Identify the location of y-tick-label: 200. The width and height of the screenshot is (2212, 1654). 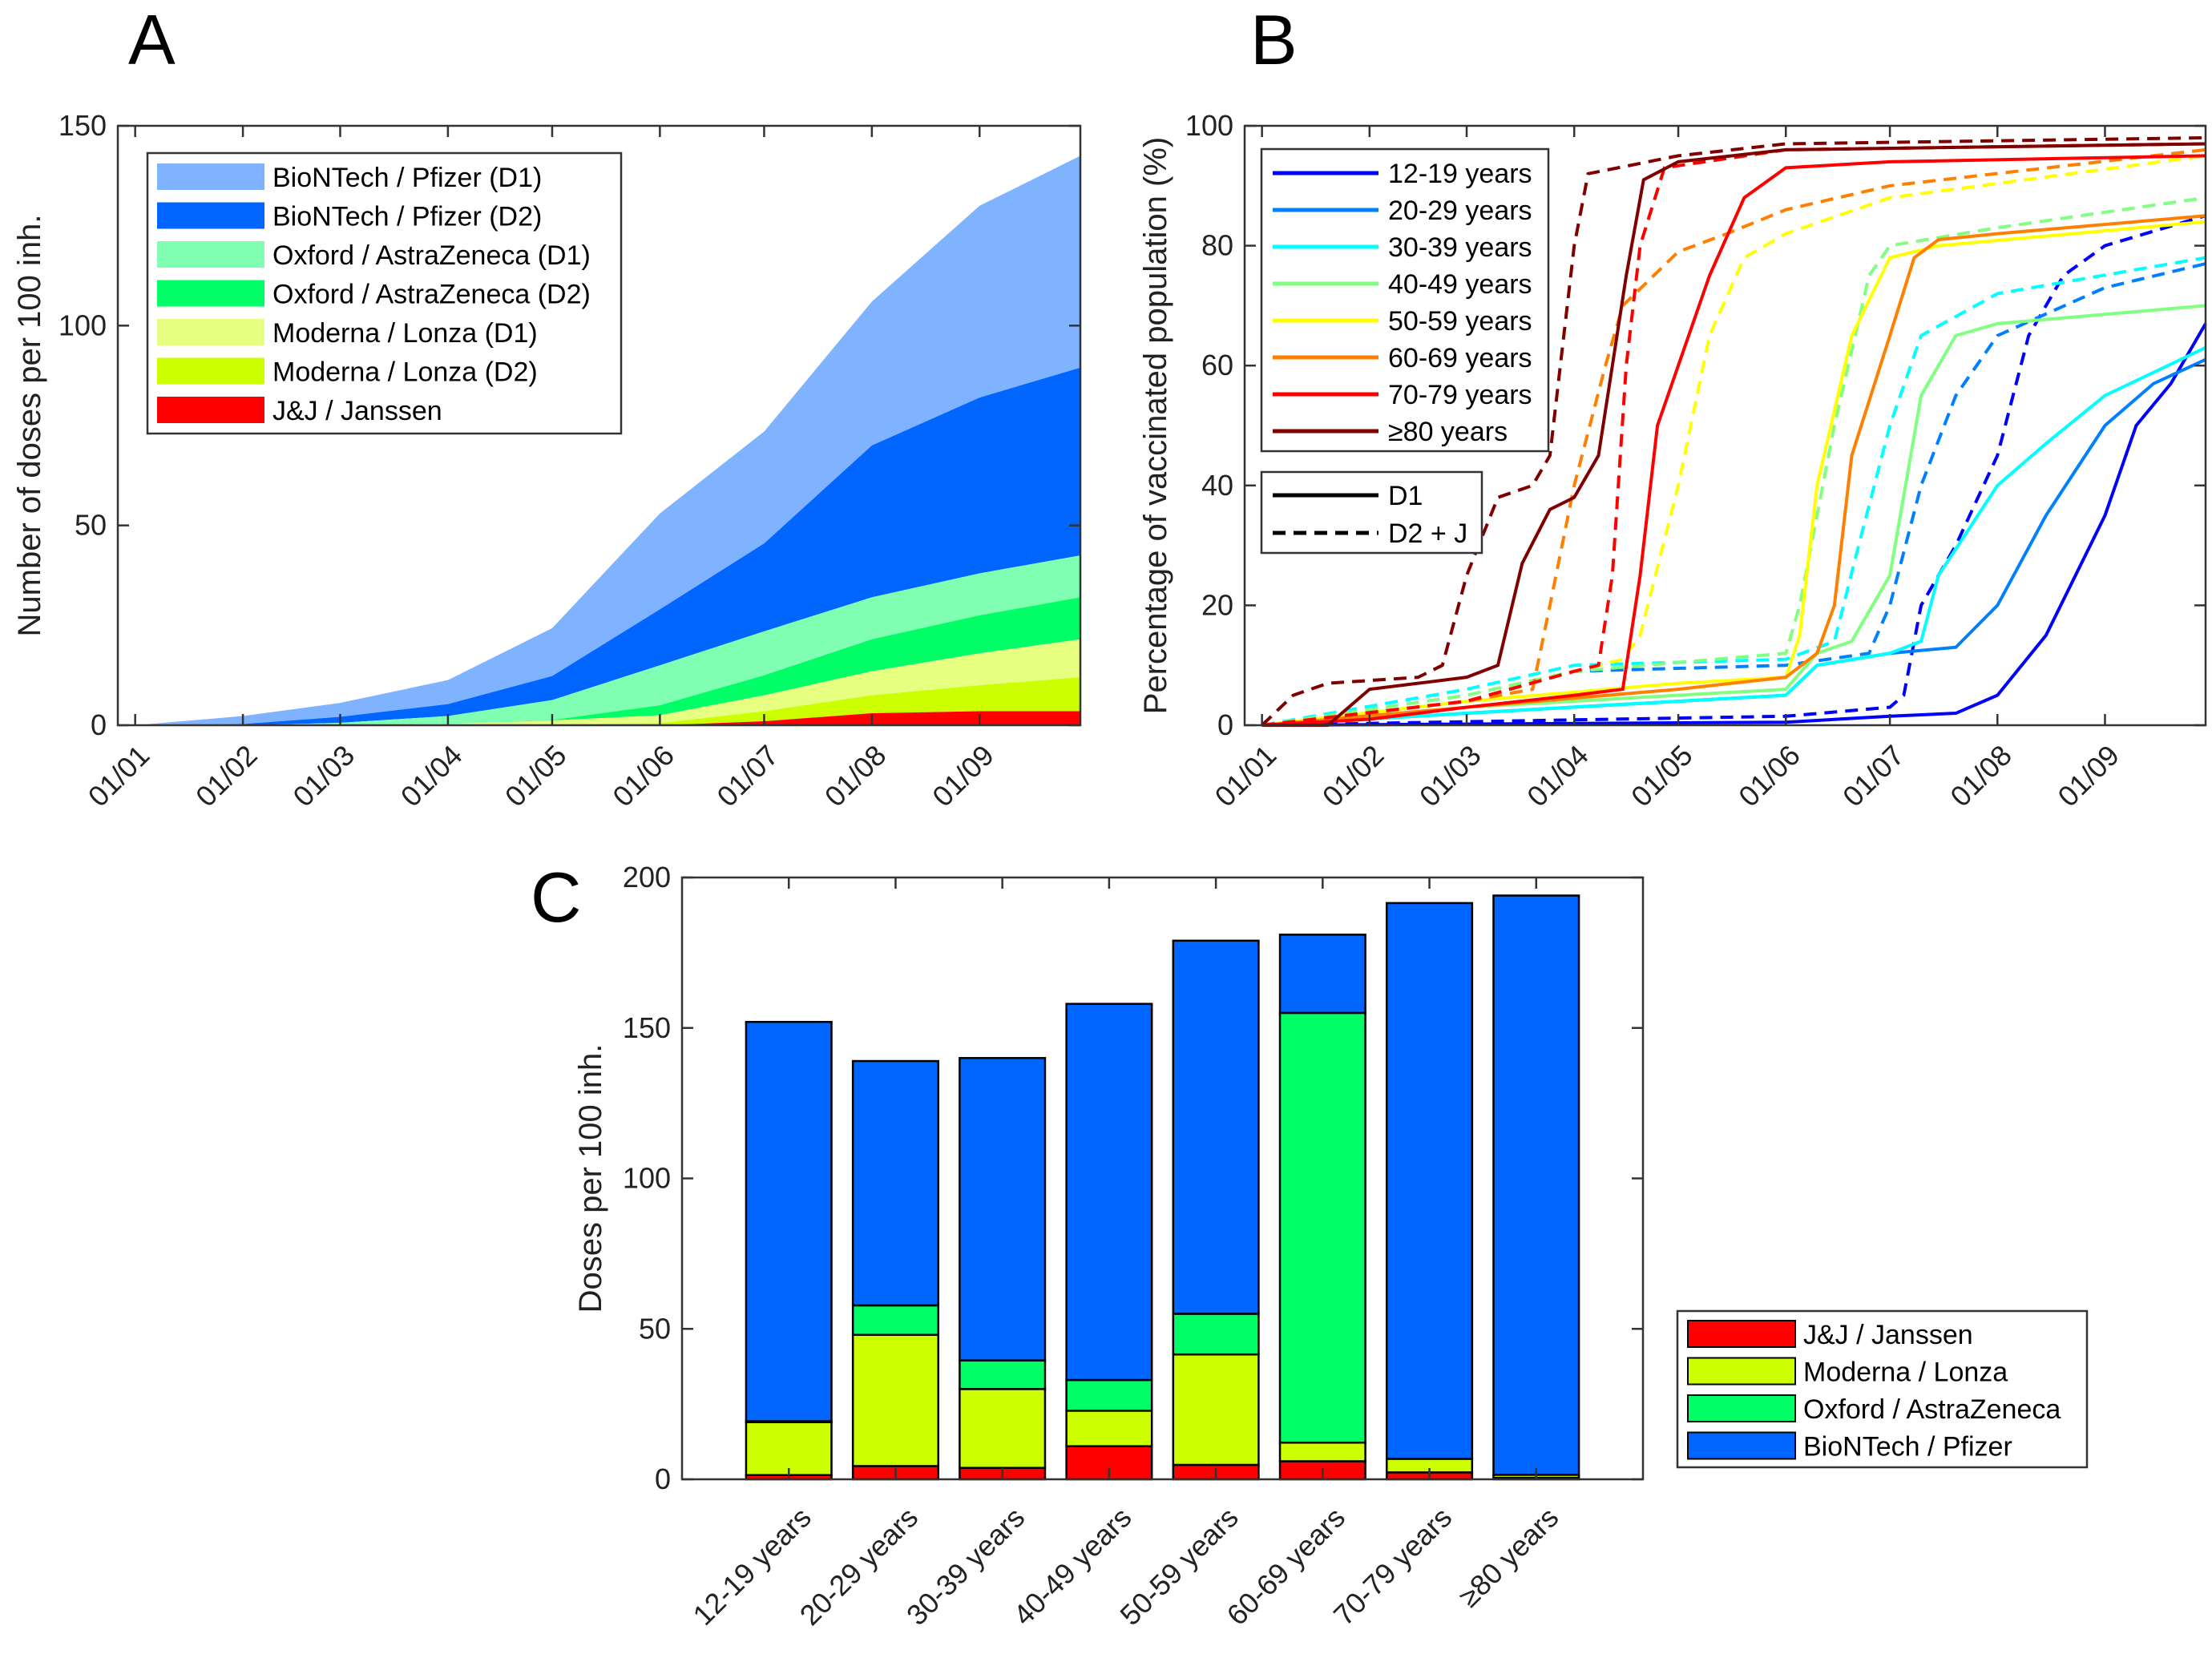
(647, 877).